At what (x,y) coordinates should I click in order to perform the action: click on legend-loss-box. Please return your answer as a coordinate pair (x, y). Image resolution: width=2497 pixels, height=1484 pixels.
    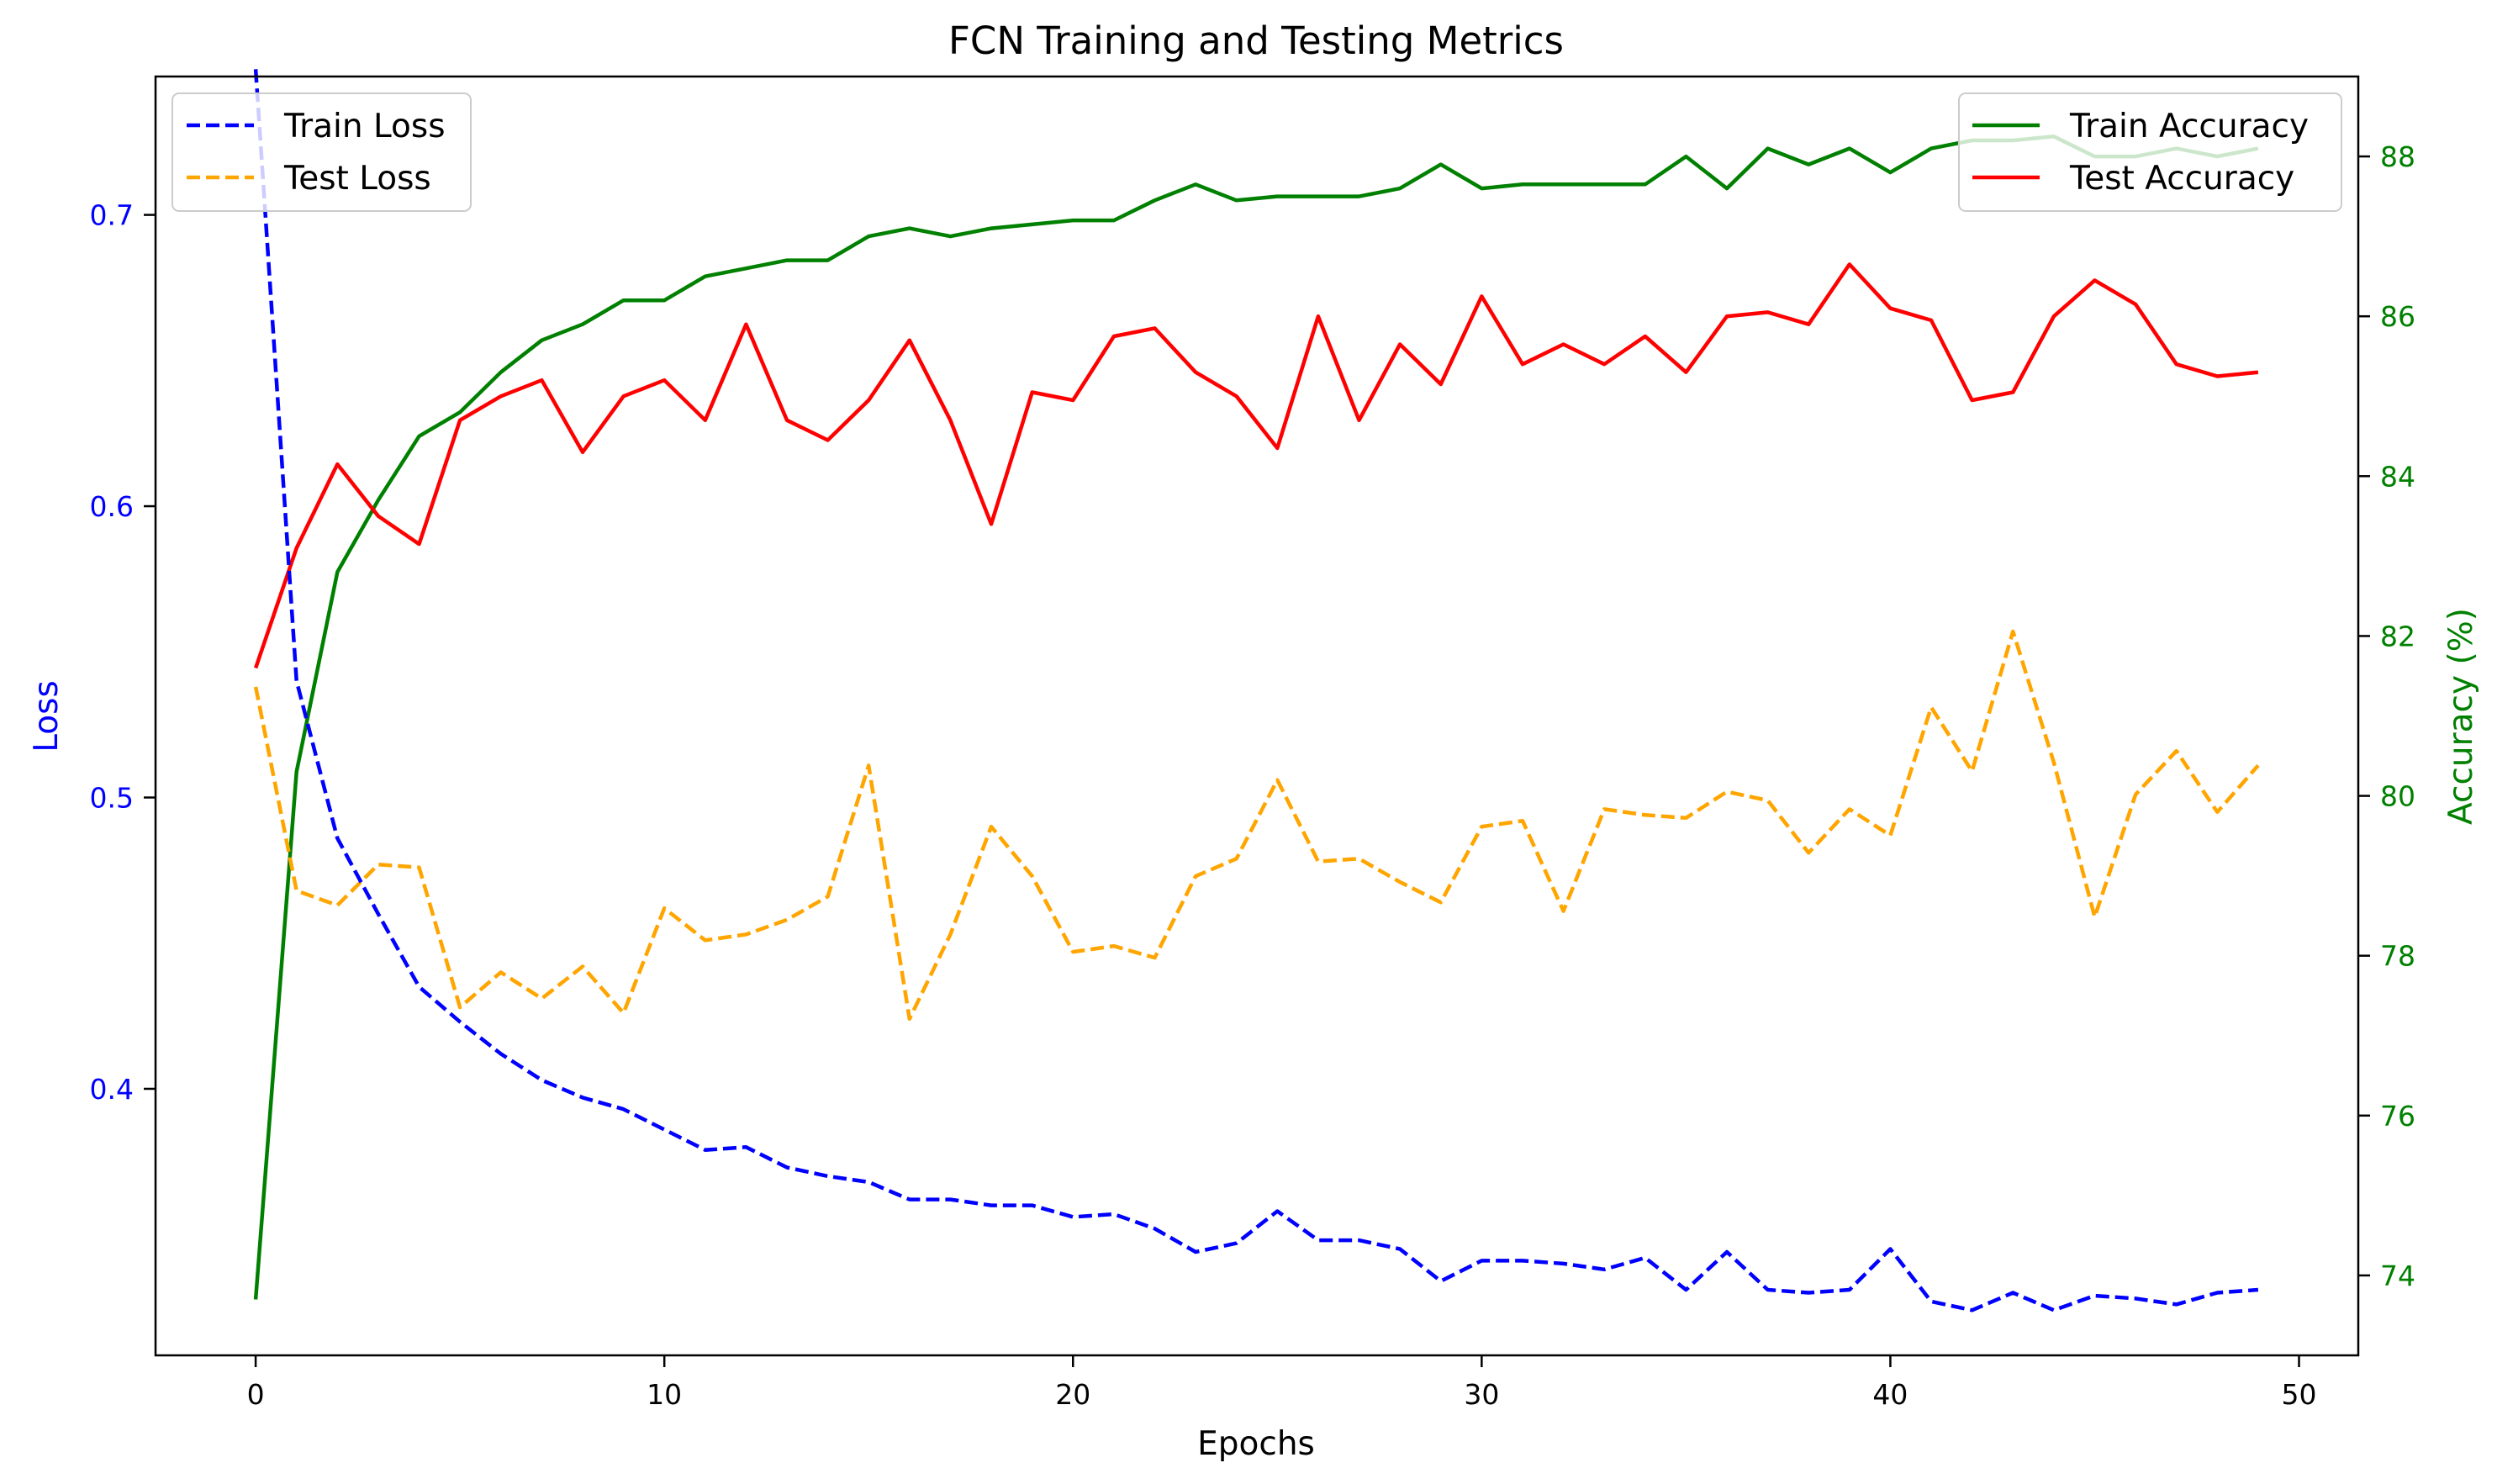
    Looking at the image, I should click on (322, 152).